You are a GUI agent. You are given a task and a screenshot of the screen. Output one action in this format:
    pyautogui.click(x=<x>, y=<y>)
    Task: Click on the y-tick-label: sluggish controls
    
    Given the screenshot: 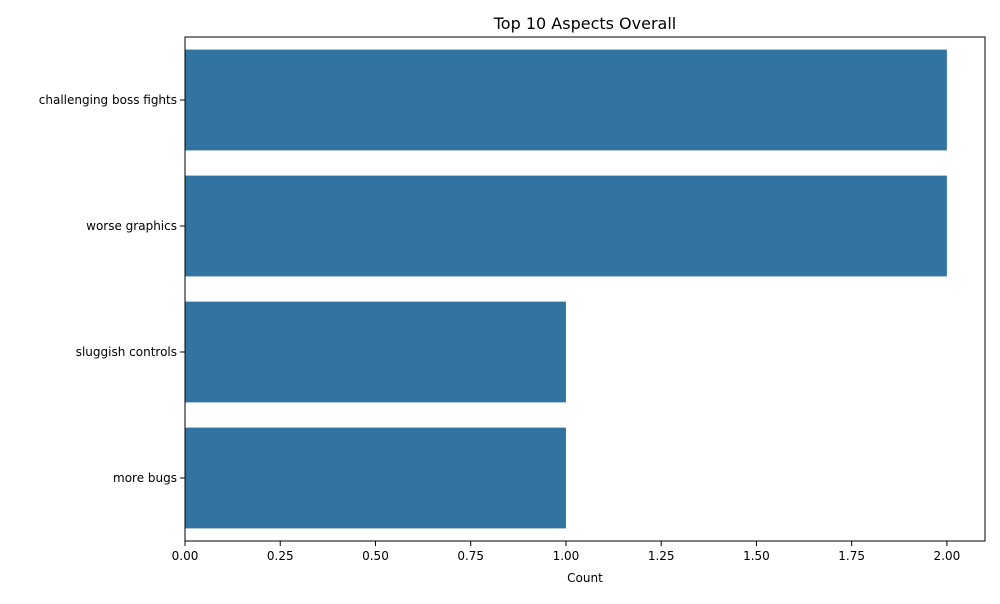 What is the action you would take?
    pyautogui.click(x=126, y=352)
    